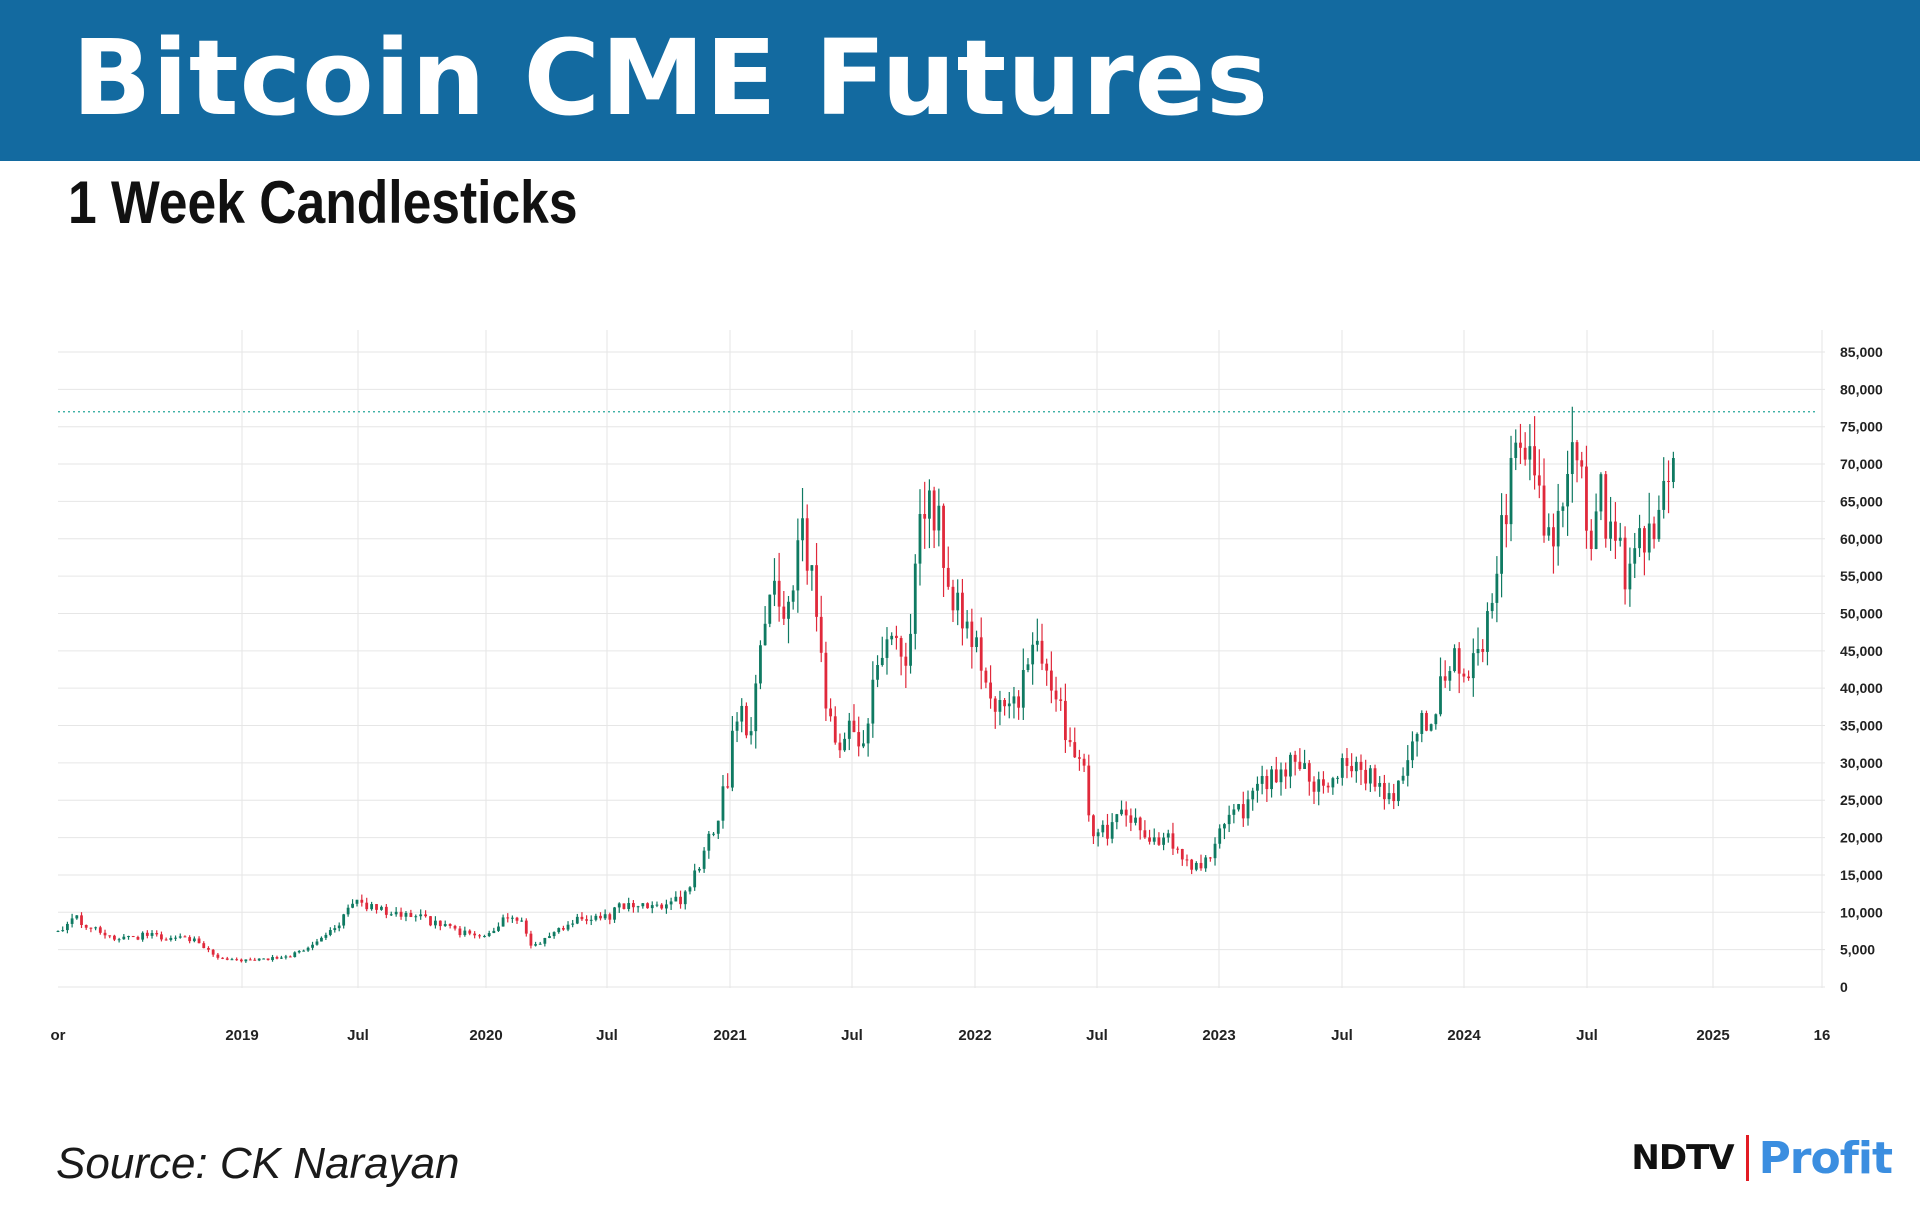 This screenshot has height=1205, width=1920. What do you see at coordinates (1861, 800) in the screenshot?
I see `y-tick-label: 25,000` at bounding box center [1861, 800].